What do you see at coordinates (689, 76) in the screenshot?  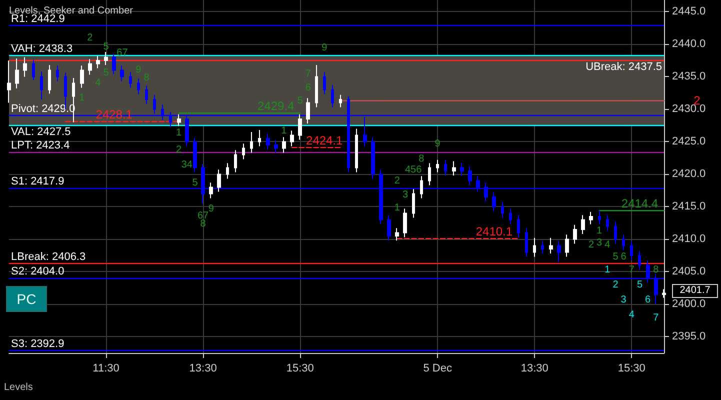 I see `y-tick-label: 2435.0` at bounding box center [689, 76].